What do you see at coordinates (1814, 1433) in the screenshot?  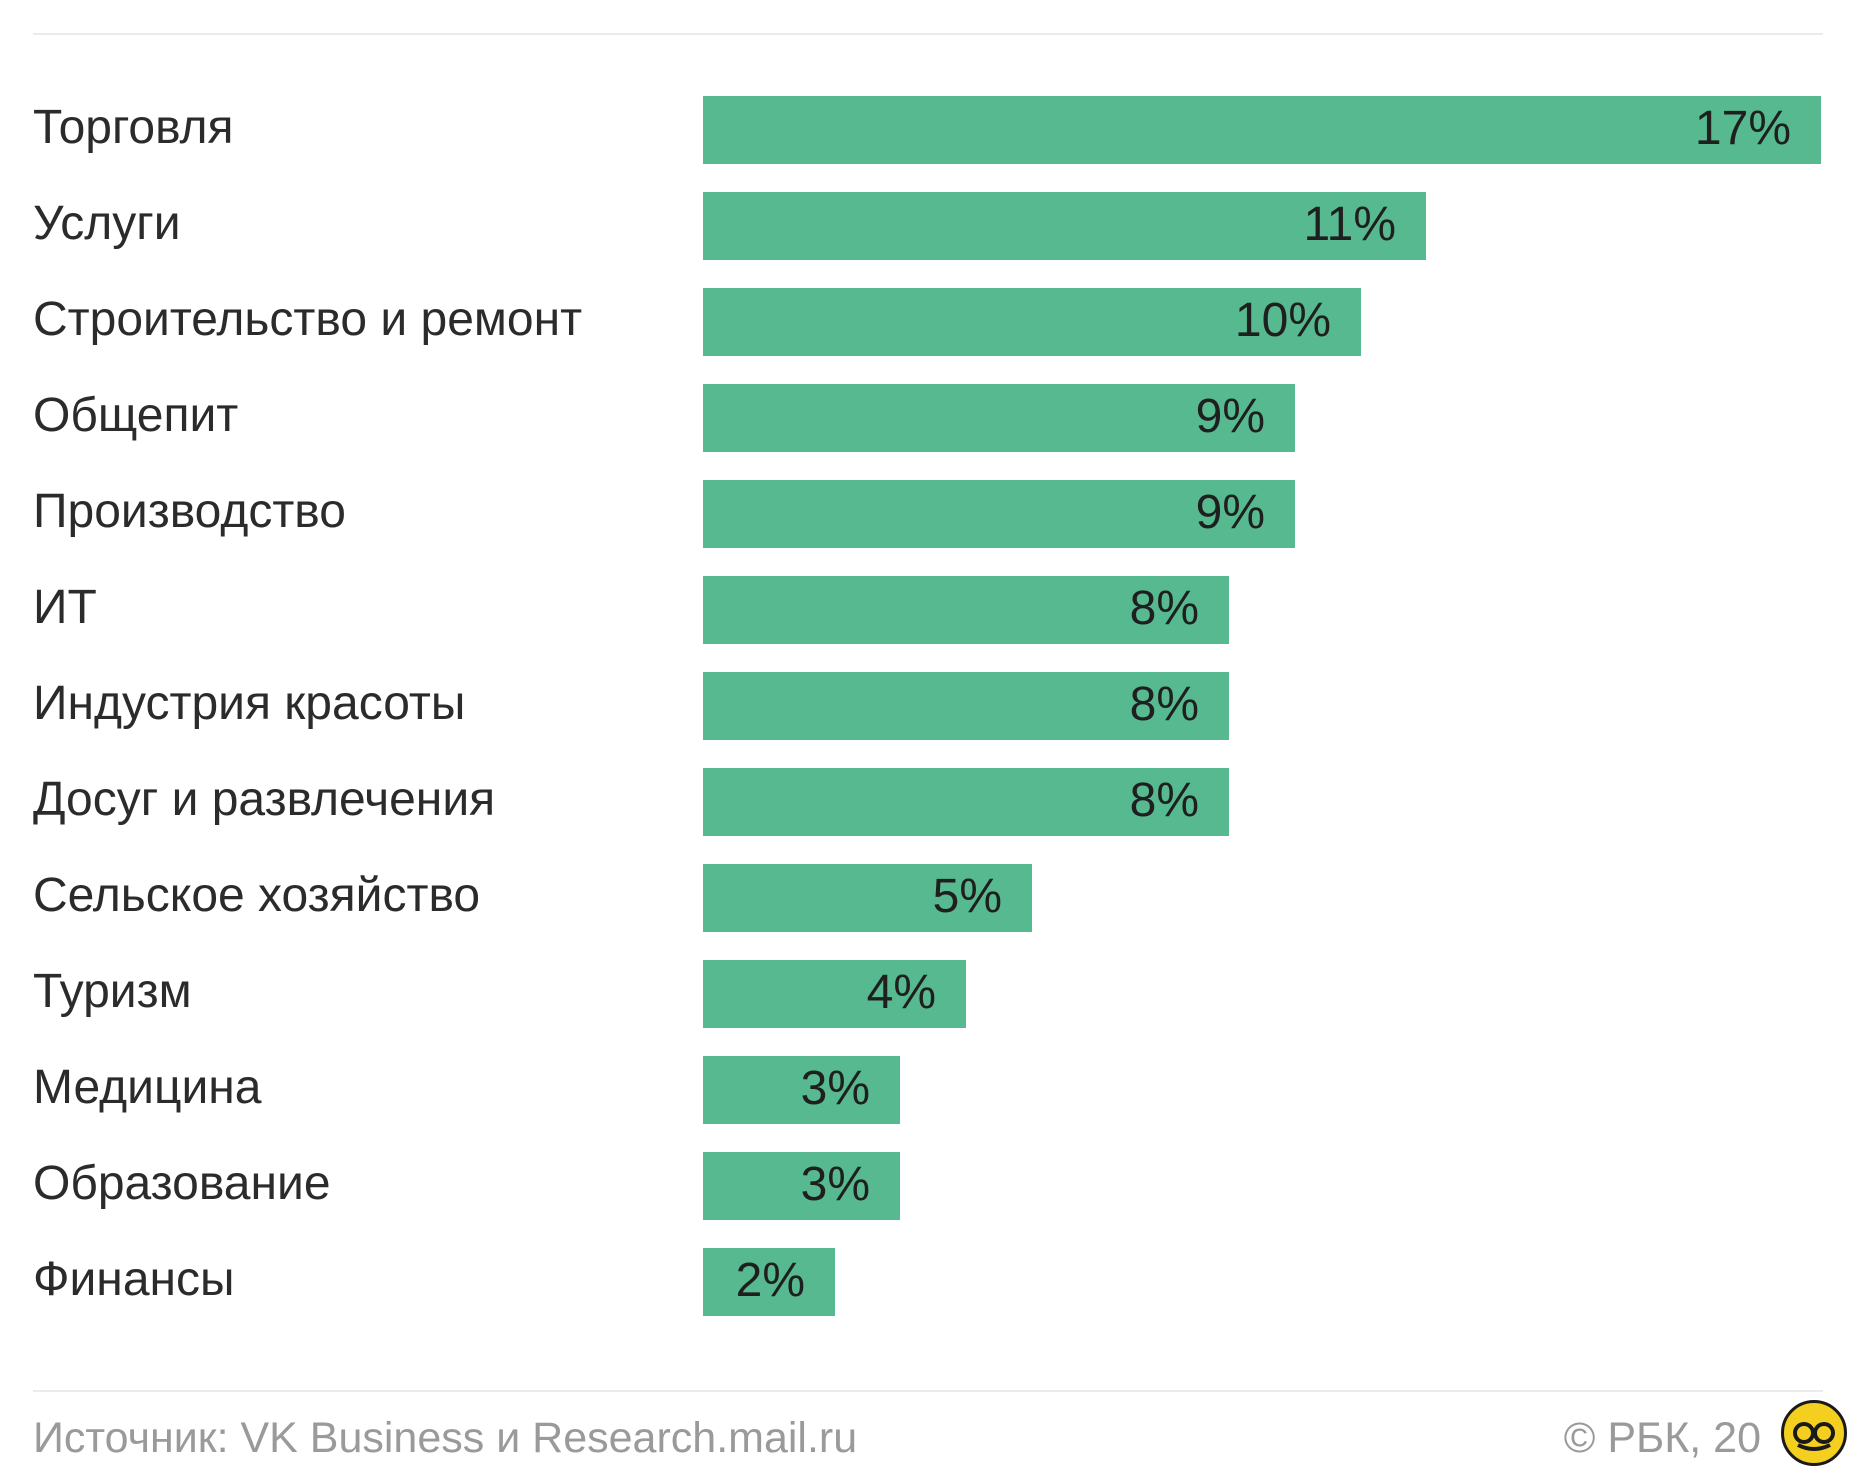 I see `logo-badge-icon` at bounding box center [1814, 1433].